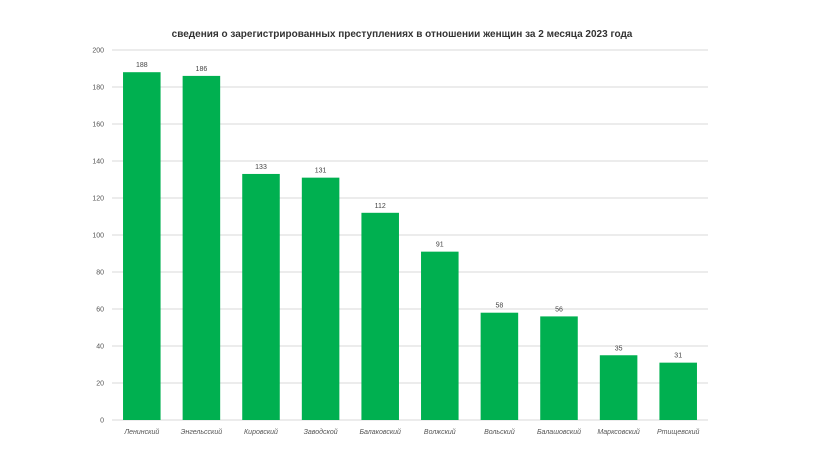 The image size is (820, 461). Describe the element at coordinates (678, 356) in the screenshot. I see `data-label: 31` at that location.